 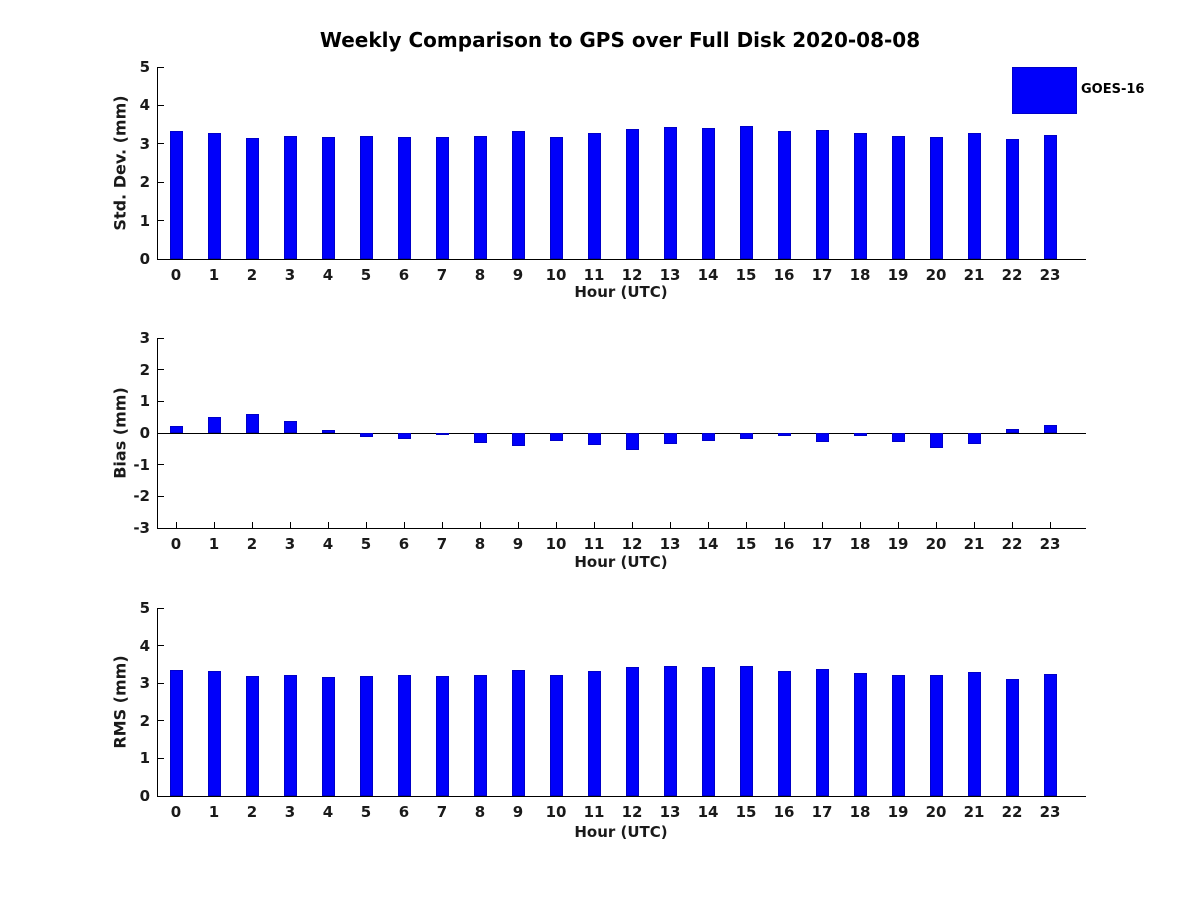 I want to click on y-tick-label: 5, so click(x=144, y=608).